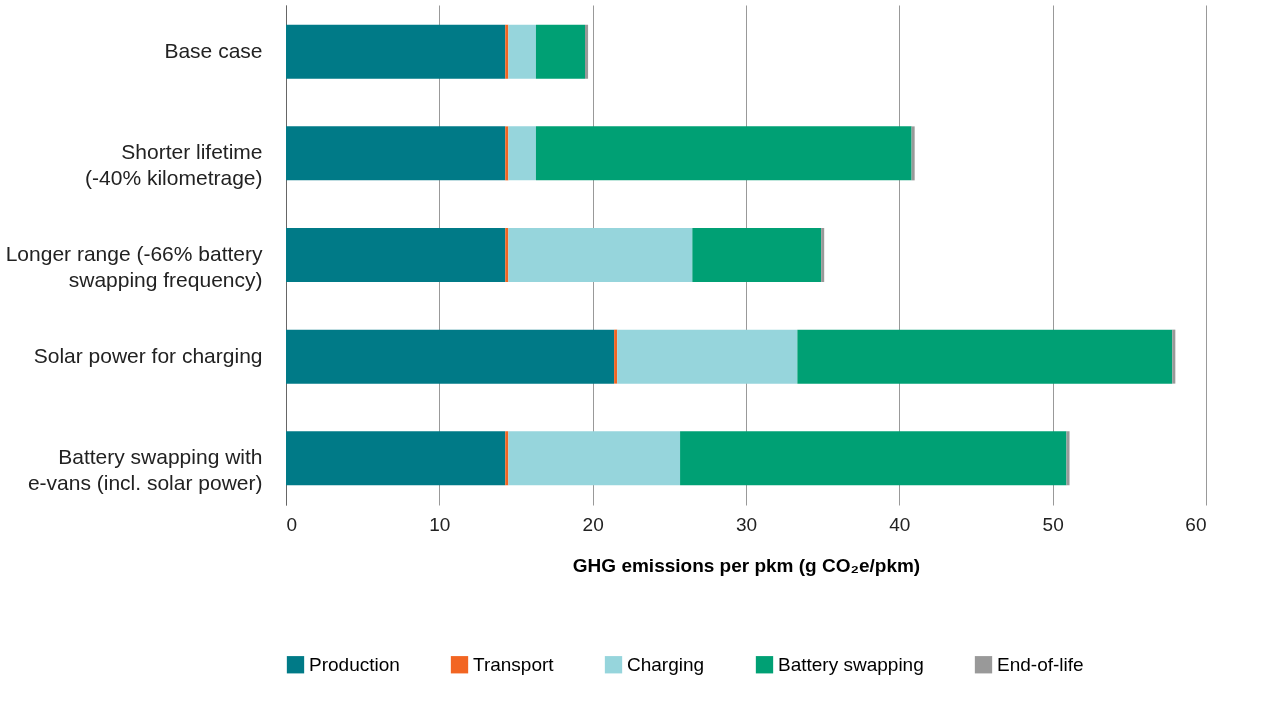  I want to click on y-tick-label: Battery swapping with e-vans (incl. solar power), so click(145, 470).